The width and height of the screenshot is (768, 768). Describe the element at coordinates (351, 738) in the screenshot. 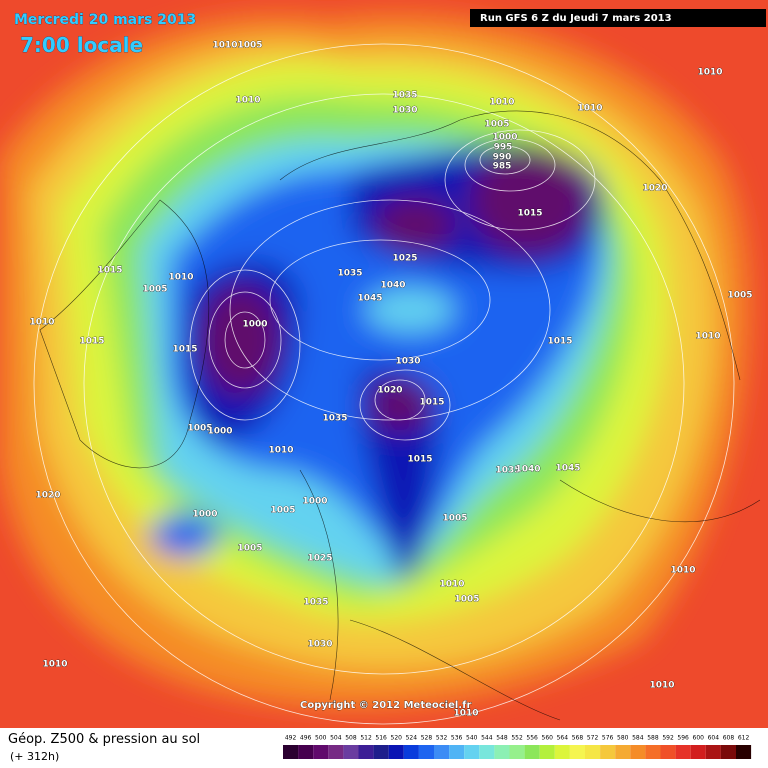

I see `colorbar-label: 508` at that location.